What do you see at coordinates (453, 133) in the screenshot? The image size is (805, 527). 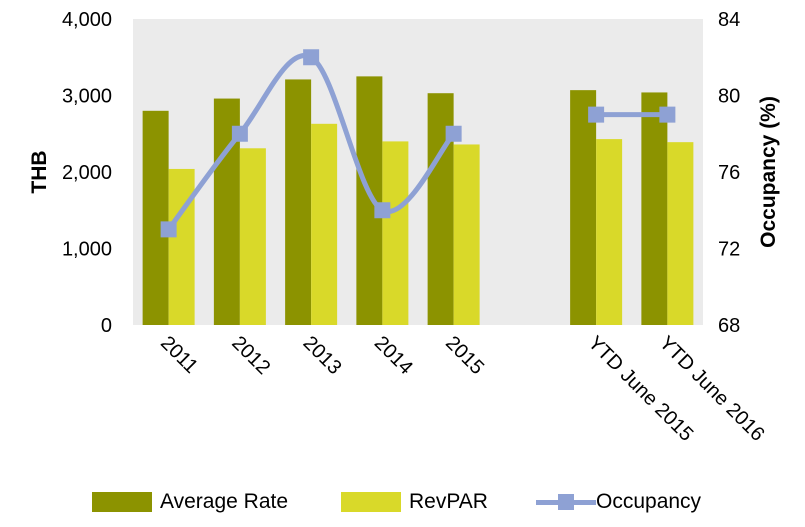 I see `marker-occupancy-2015` at bounding box center [453, 133].